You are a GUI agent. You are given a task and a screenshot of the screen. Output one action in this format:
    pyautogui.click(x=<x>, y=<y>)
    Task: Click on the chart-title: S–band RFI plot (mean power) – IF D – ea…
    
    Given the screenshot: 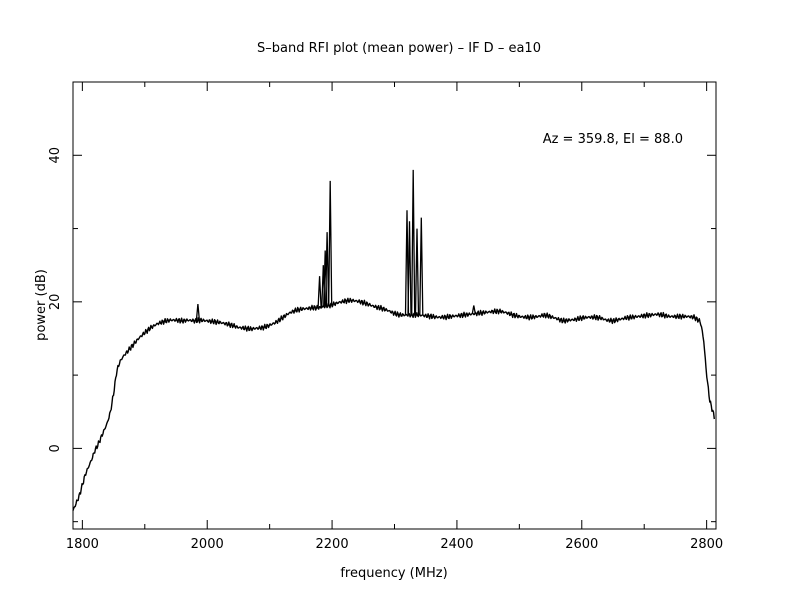 What is the action you would take?
    pyautogui.click(x=399, y=48)
    